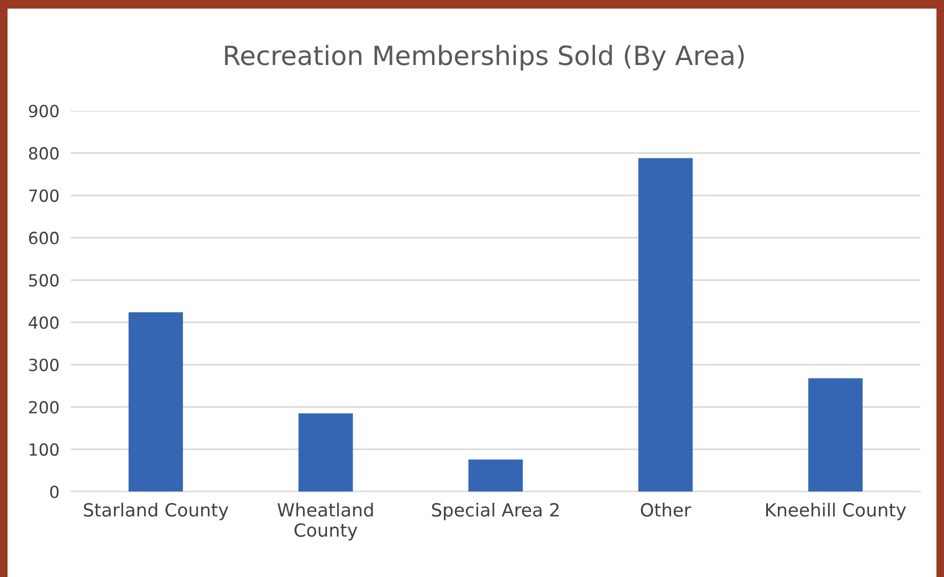  Describe the element at coordinates (156, 511) in the screenshot. I see `x-tick-label: Starland County` at that location.